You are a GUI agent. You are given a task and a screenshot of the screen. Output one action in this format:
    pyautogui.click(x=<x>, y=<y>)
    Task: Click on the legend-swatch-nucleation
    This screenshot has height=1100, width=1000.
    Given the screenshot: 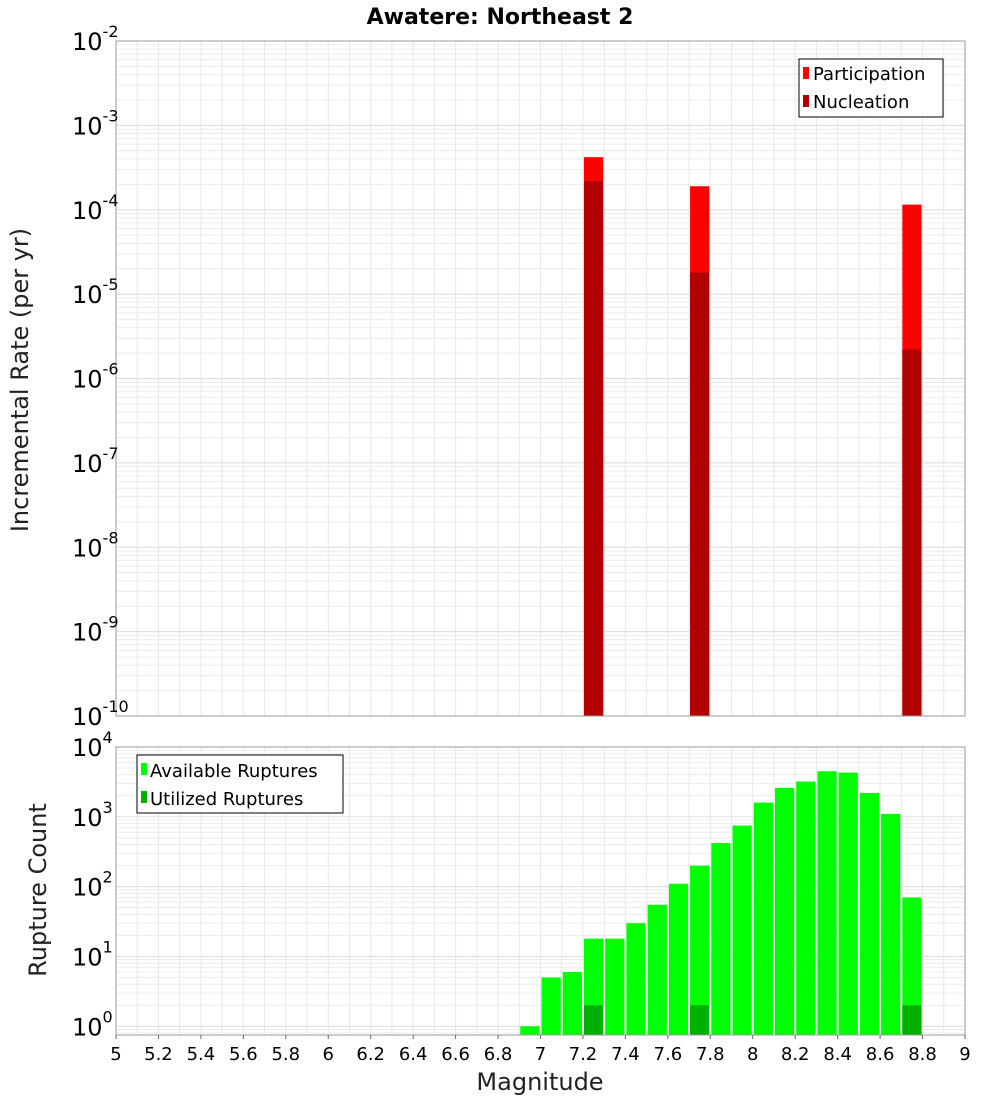 What is the action you would take?
    pyautogui.click(x=806, y=101)
    